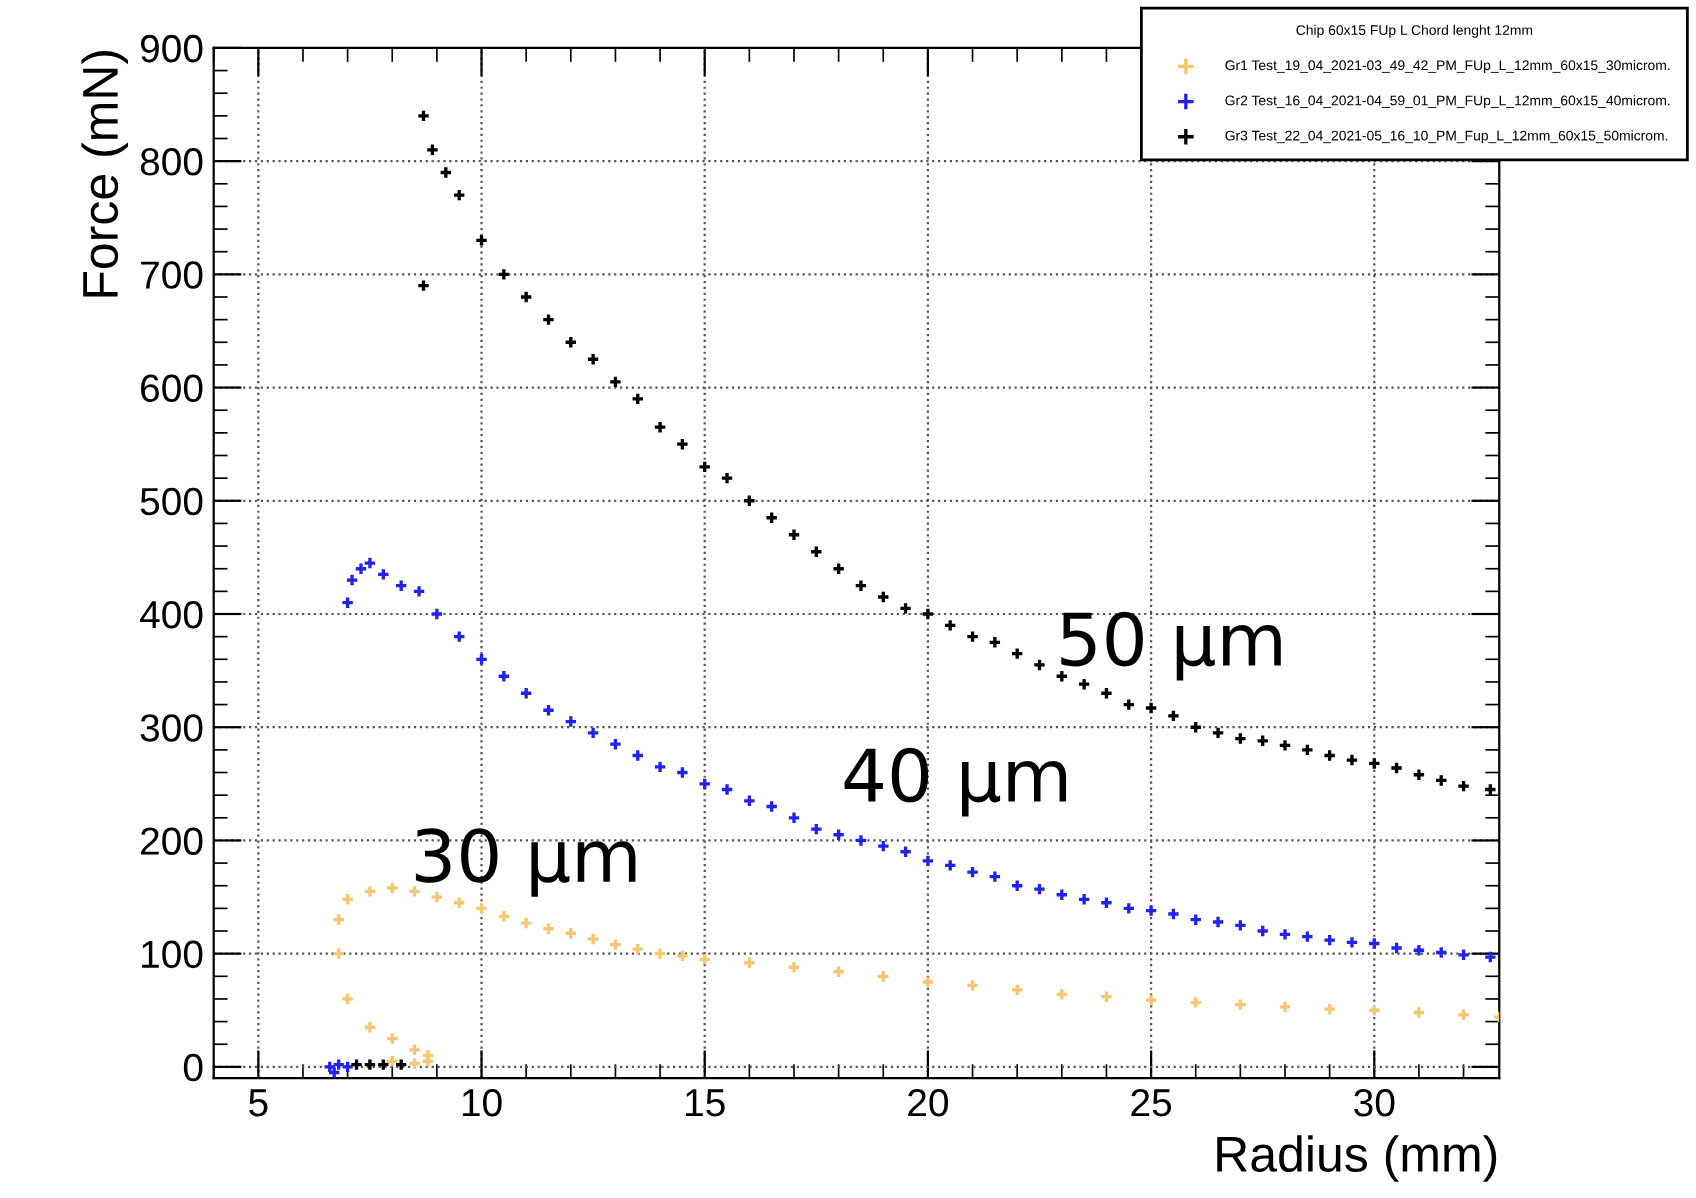 This screenshot has width=1696, height=1198. I want to click on y-tick-label: 400, so click(171, 614).